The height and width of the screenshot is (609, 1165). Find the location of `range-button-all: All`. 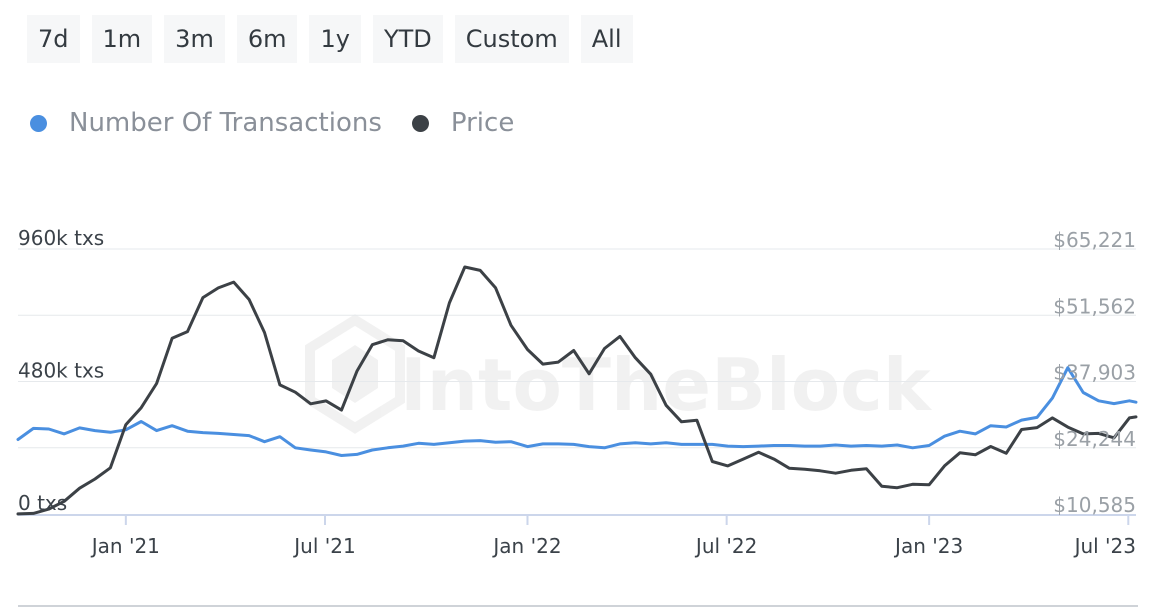

range-button-all: All is located at coordinates (606, 39).